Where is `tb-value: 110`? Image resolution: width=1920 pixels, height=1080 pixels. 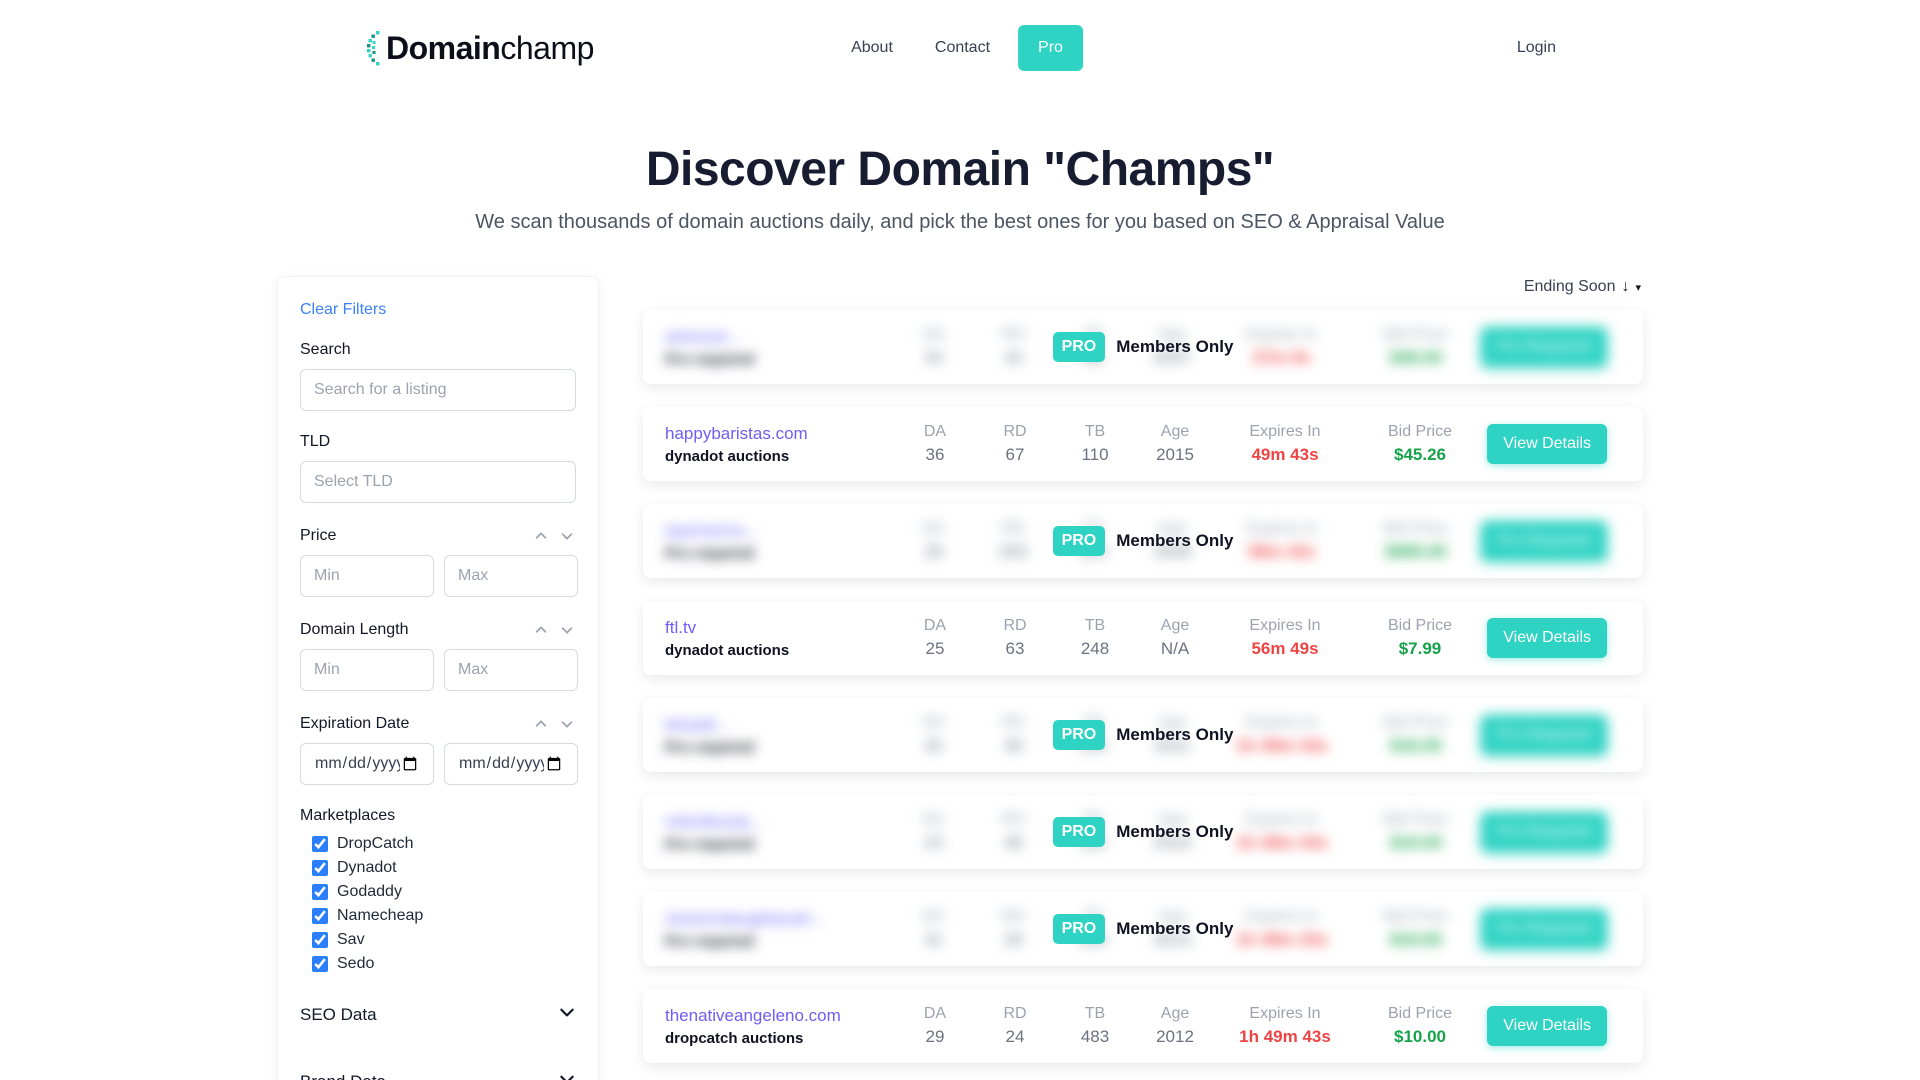 tb-value: 110 is located at coordinates (1095, 454).